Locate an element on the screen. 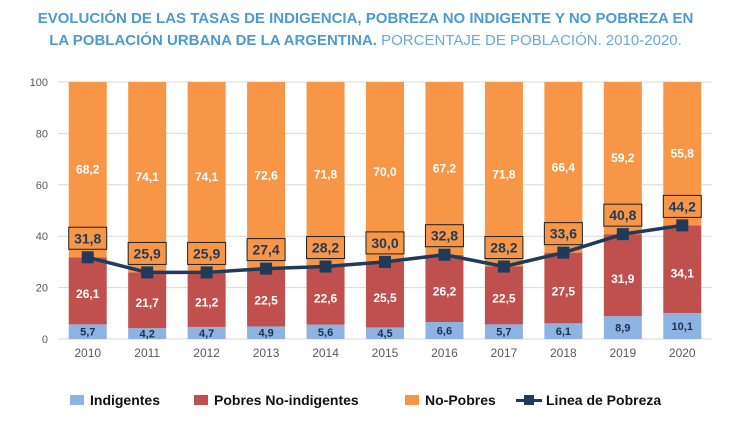 Image resolution: width=731 pixels, height=437 pixels. legend-label-indigentes: Indigentes is located at coordinates (125, 400).